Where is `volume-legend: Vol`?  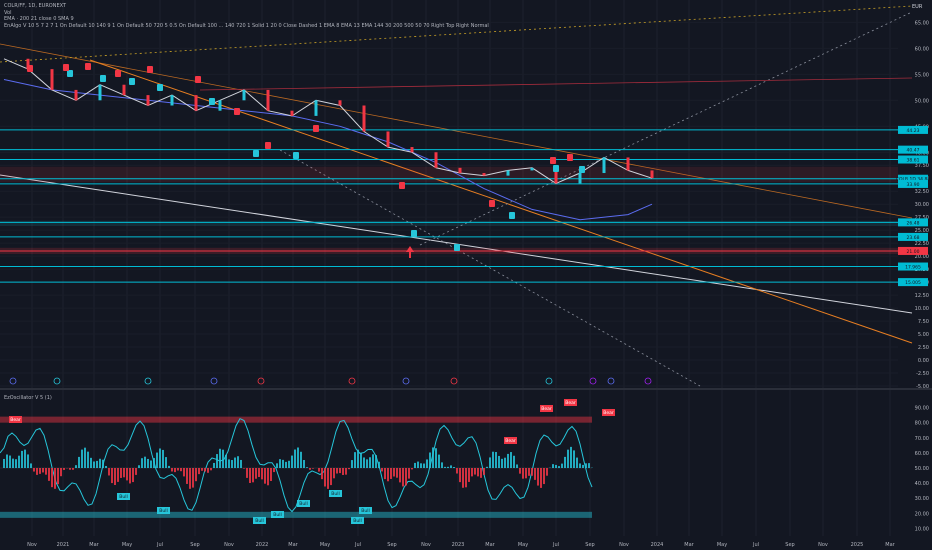
volume-legend: Vol is located at coordinates (8, 12).